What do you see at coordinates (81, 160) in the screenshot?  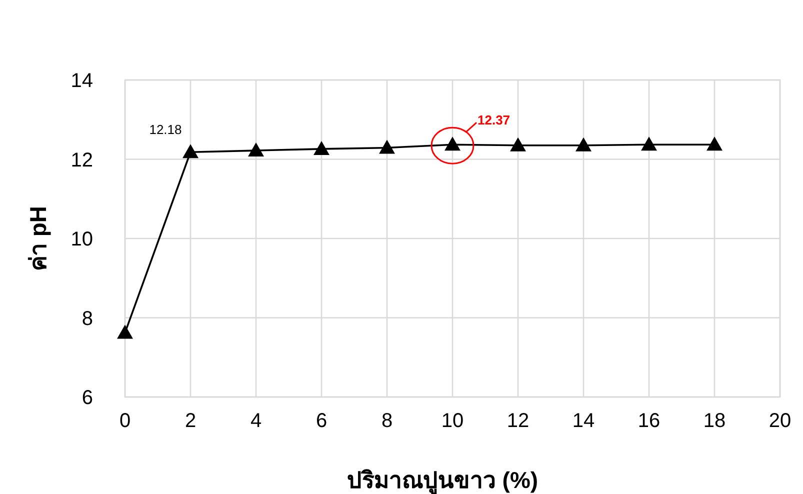 I see `y-tick-label: 12` at bounding box center [81, 160].